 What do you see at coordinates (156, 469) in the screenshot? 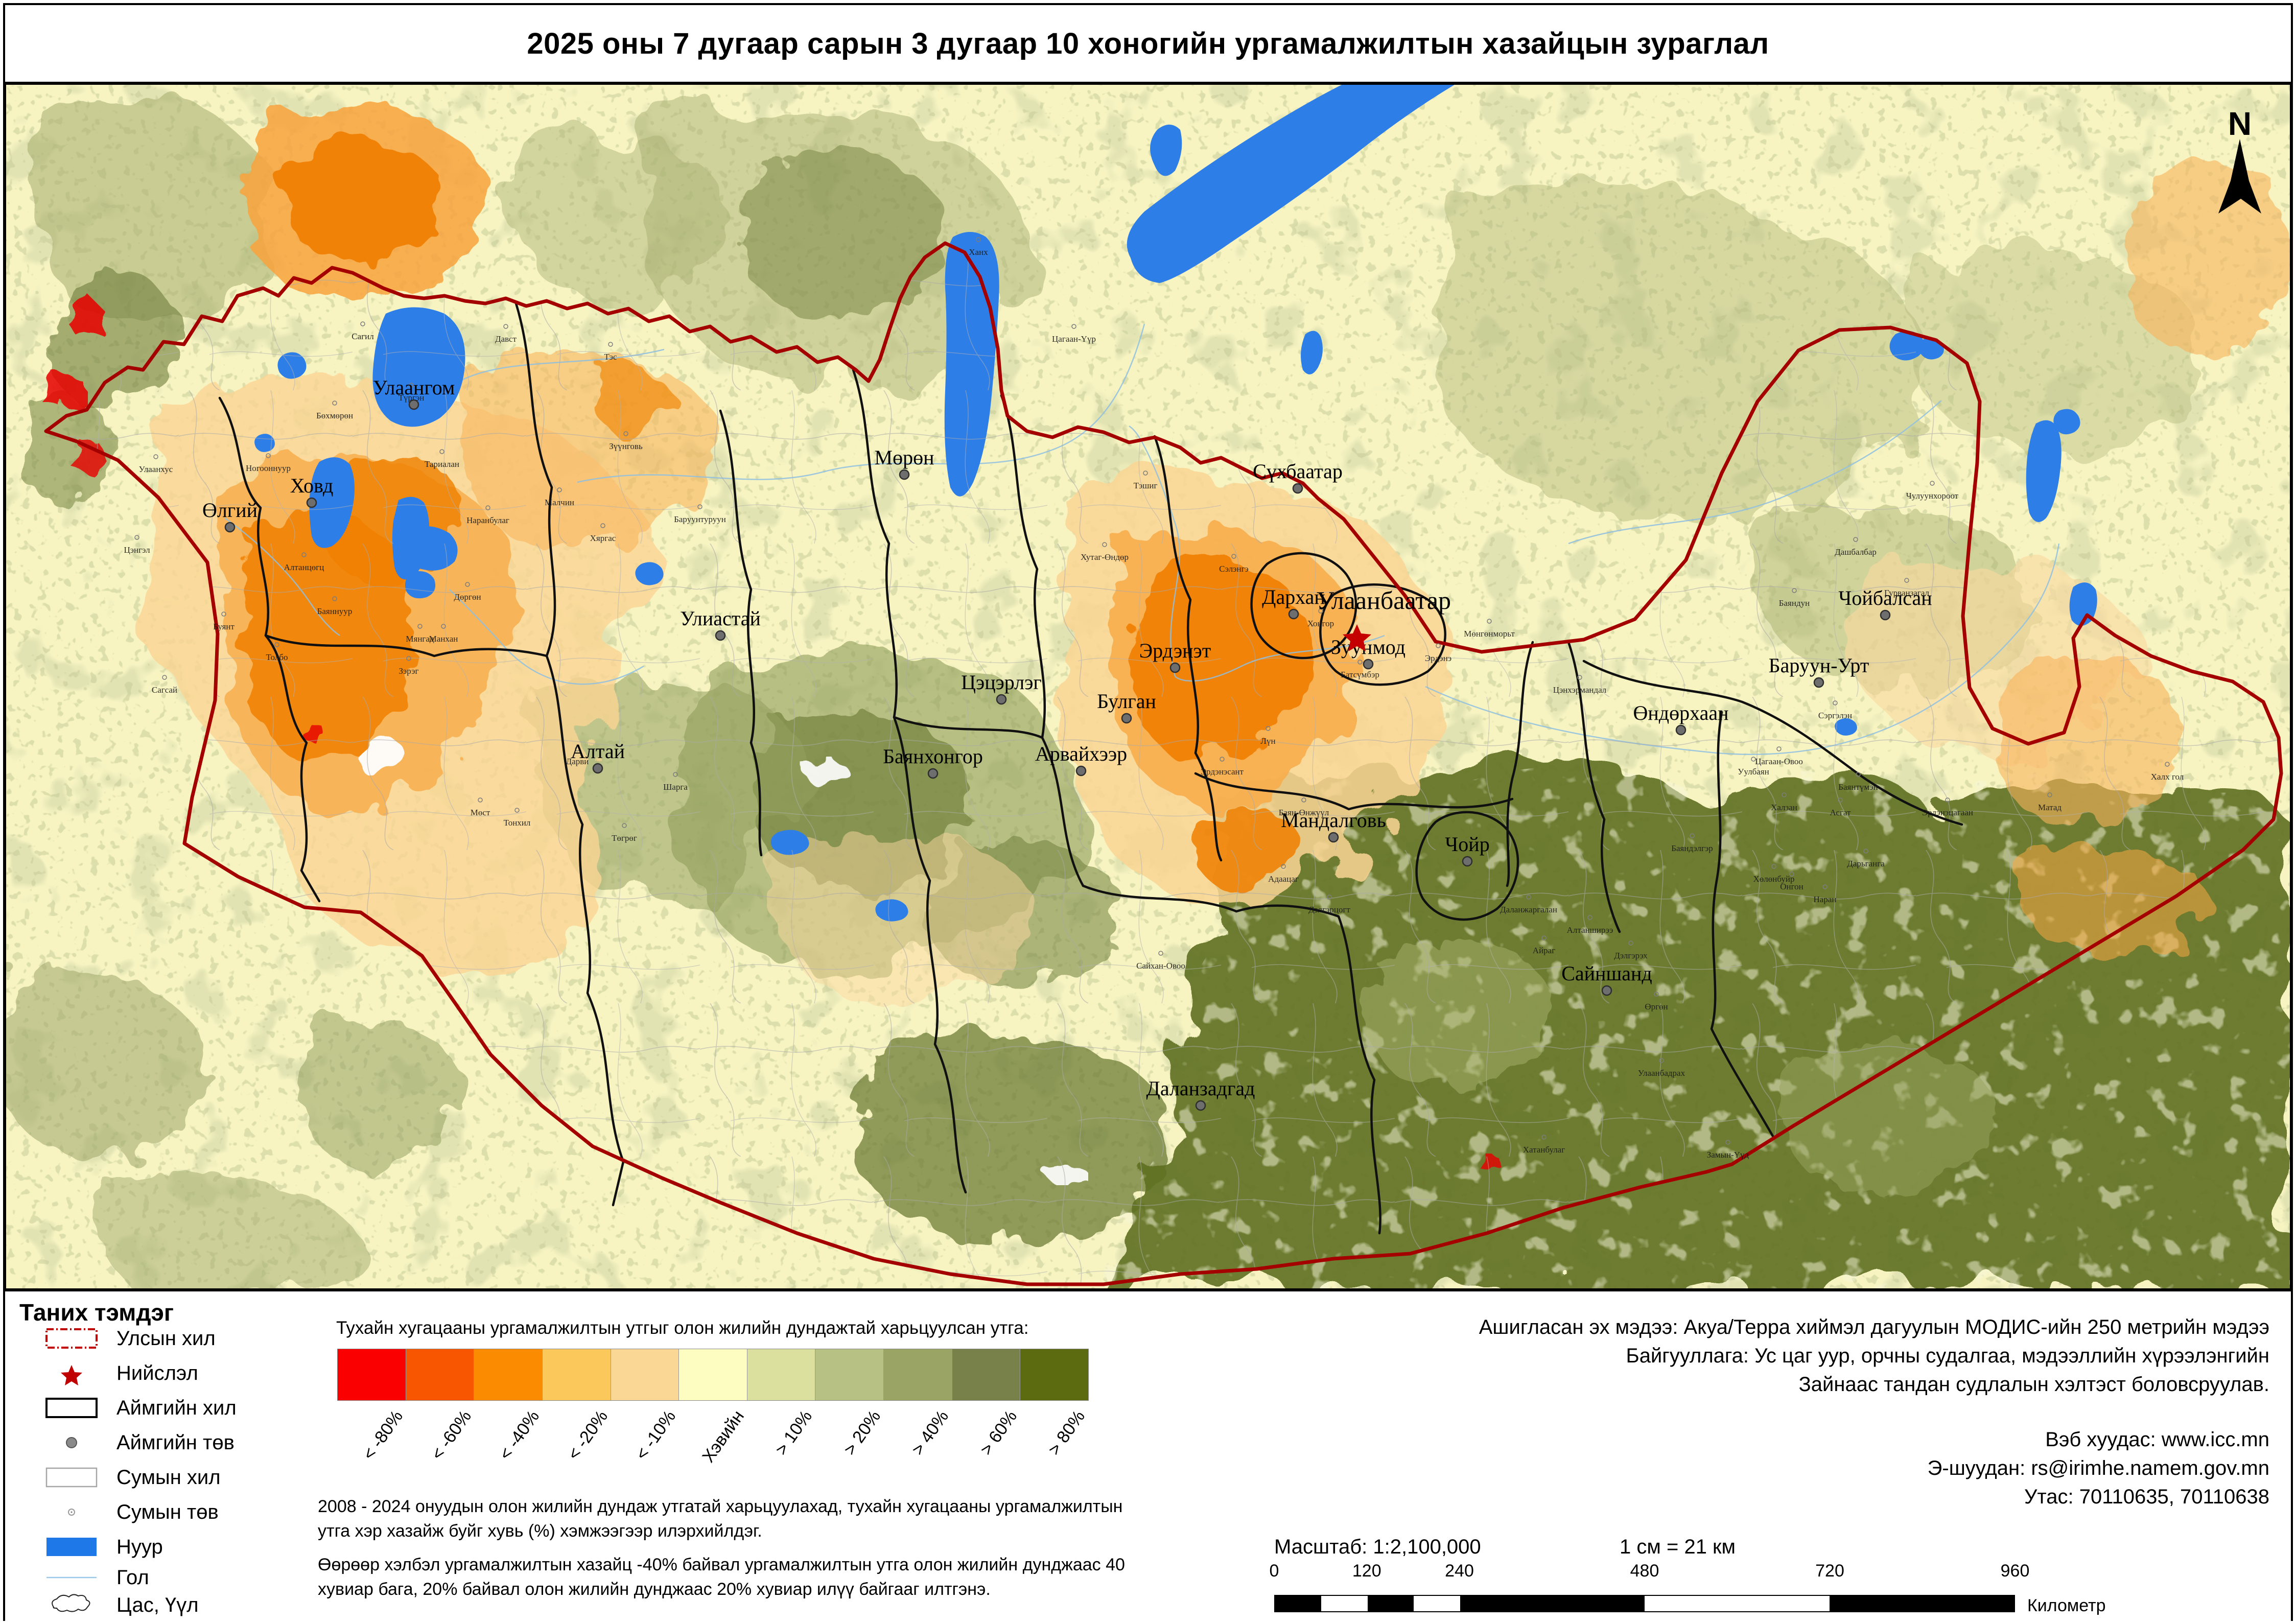
I see `soum-label: Улаанхус` at bounding box center [156, 469].